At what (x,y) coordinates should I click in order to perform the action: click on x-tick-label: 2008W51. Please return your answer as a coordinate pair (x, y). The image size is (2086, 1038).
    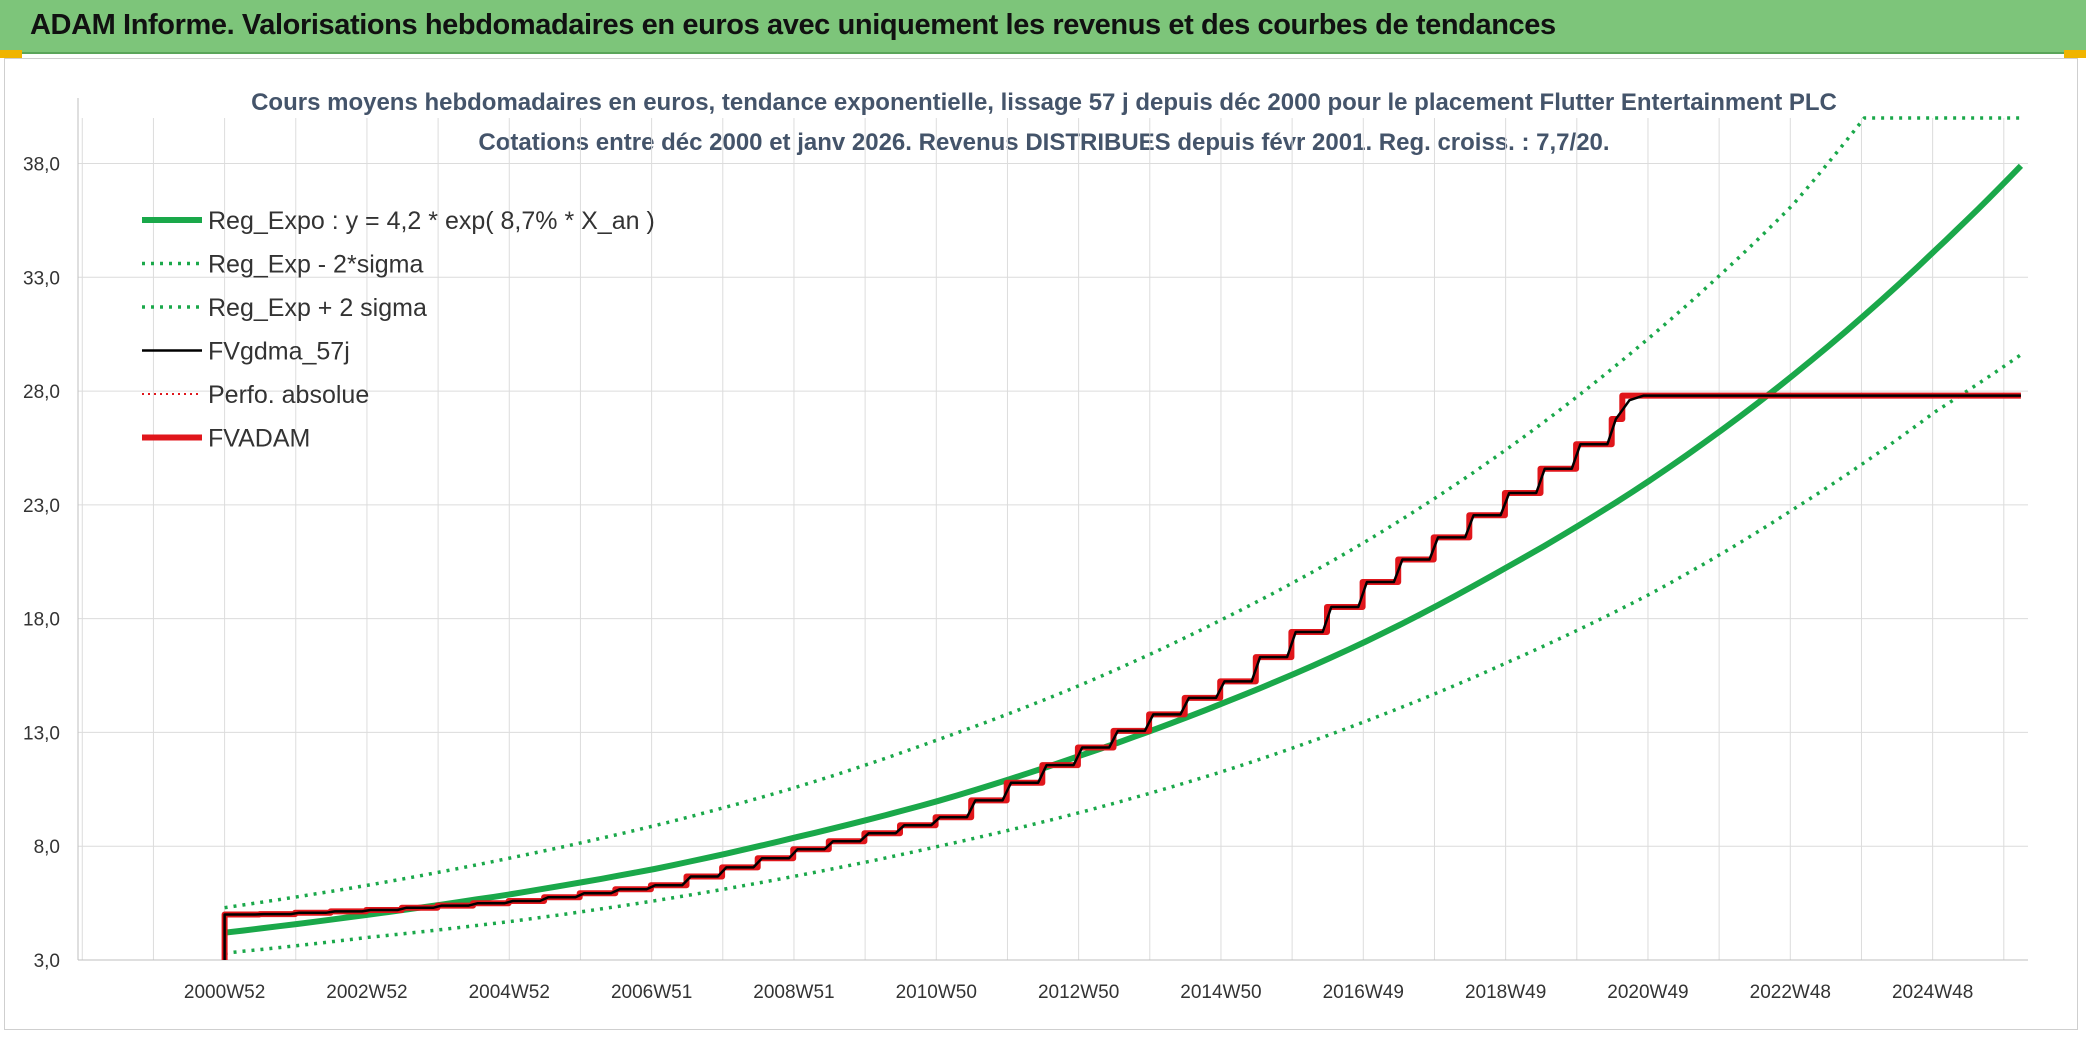
    Looking at the image, I should click on (793, 992).